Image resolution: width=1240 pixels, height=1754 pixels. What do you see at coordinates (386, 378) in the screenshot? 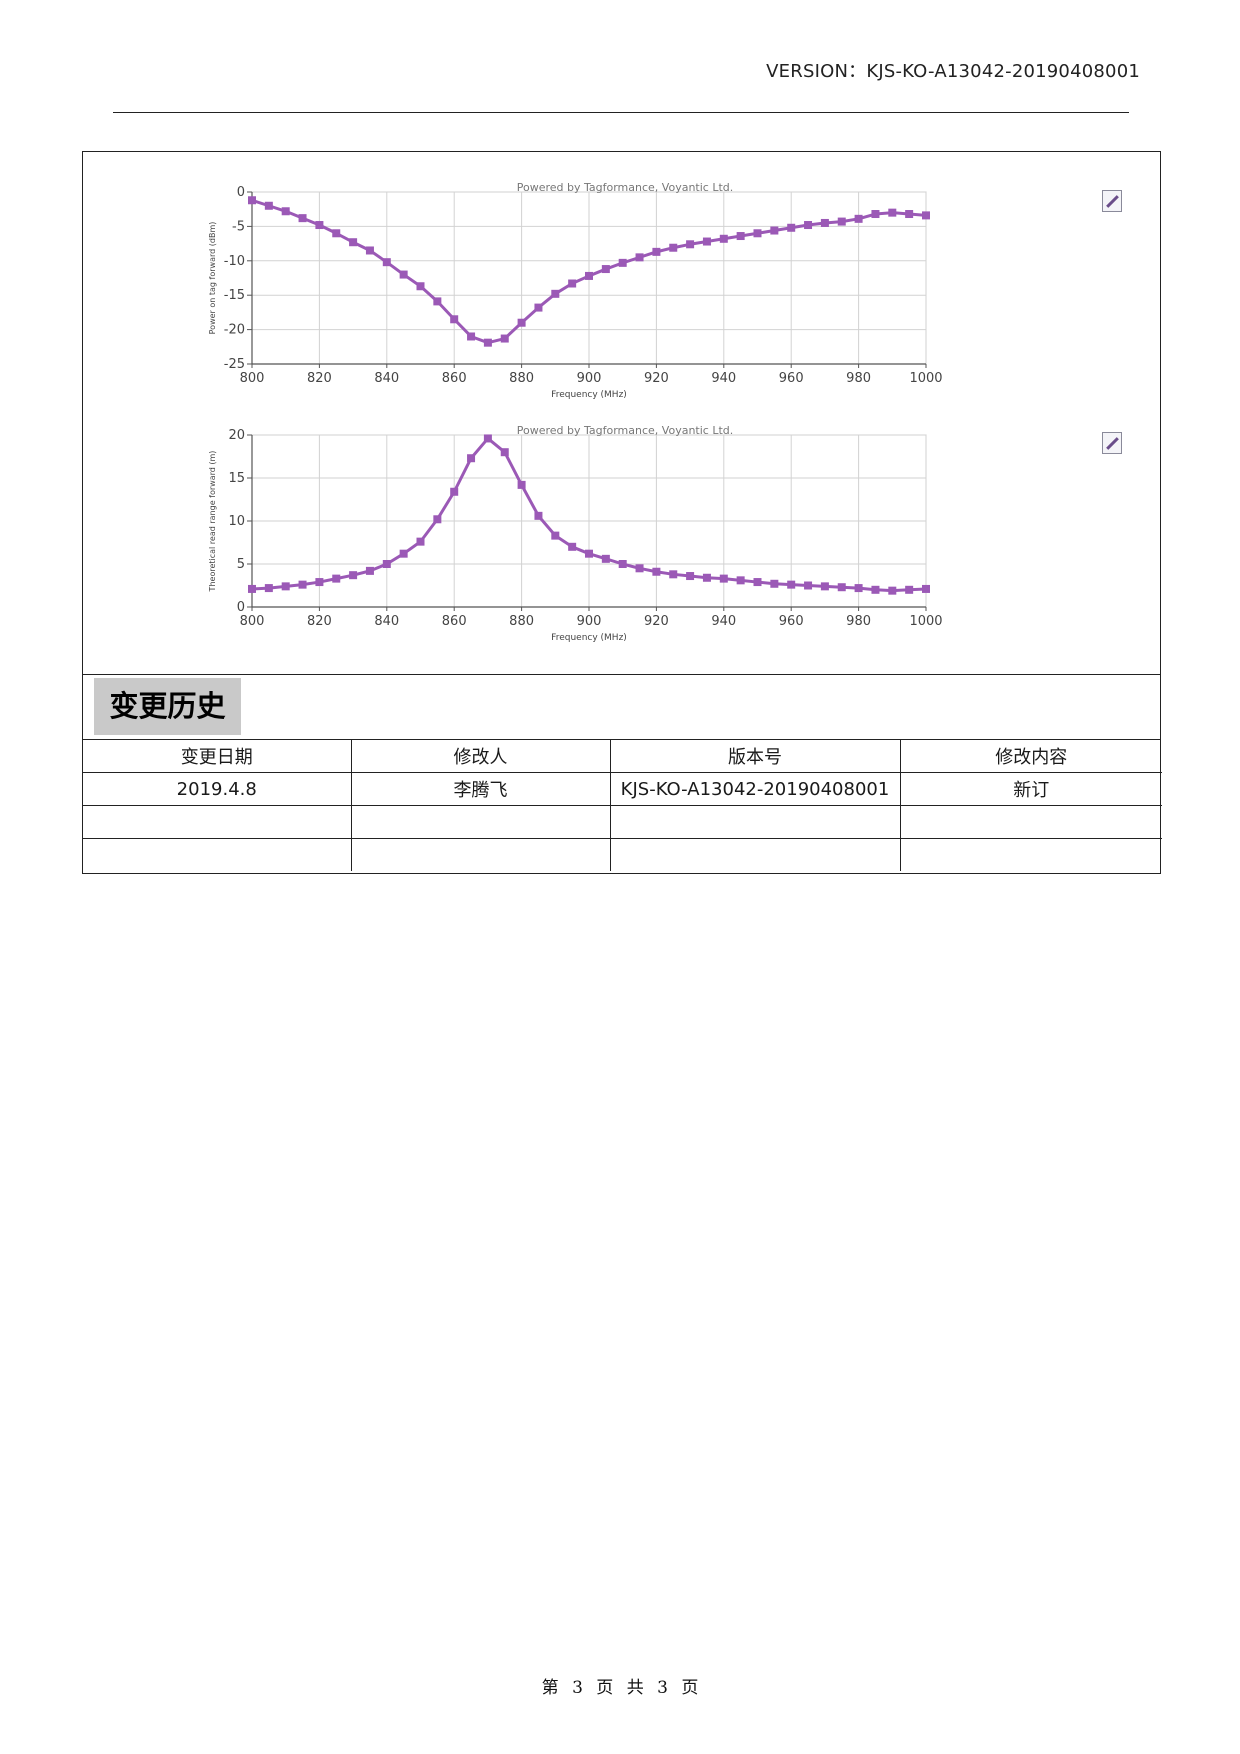
I see `chart1-x-tick-label: 840` at bounding box center [386, 378].